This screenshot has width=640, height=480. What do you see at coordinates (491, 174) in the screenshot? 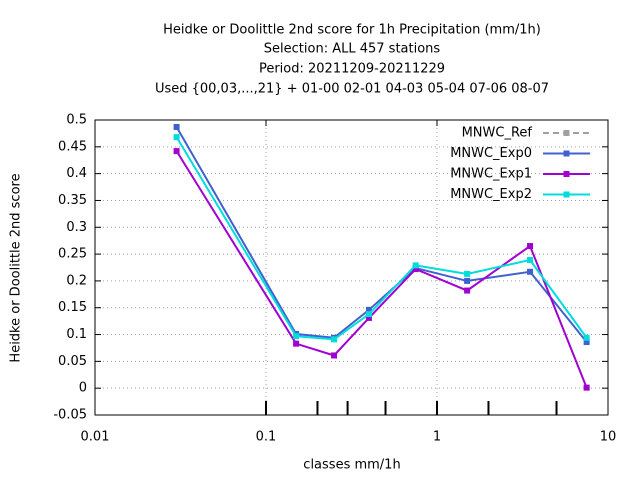
I see `legend-label: MNWC_Exp1` at bounding box center [491, 174].